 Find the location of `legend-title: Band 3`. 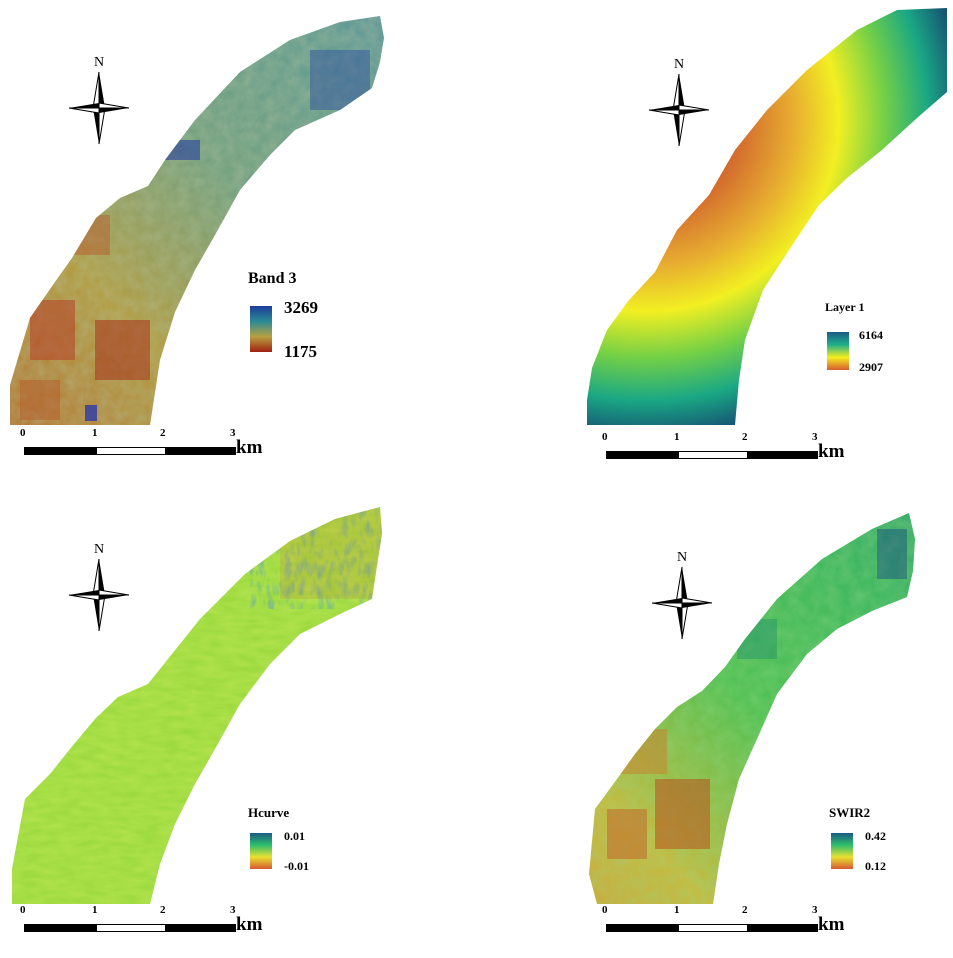

legend-title: Band 3 is located at coordinates (272, 278).